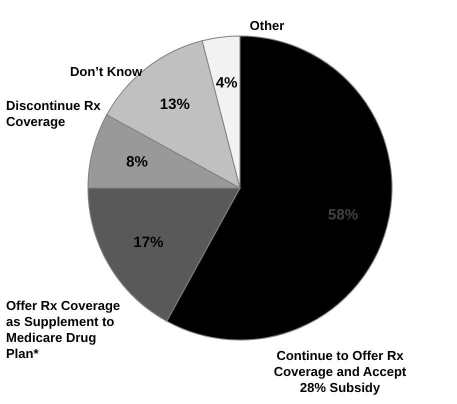 The width and height of the screenshot is (457, 404). What do you see at coordinates (267, 25) in the screenshot?
I see `slice-label: Other` at bounding box center [267, 25].